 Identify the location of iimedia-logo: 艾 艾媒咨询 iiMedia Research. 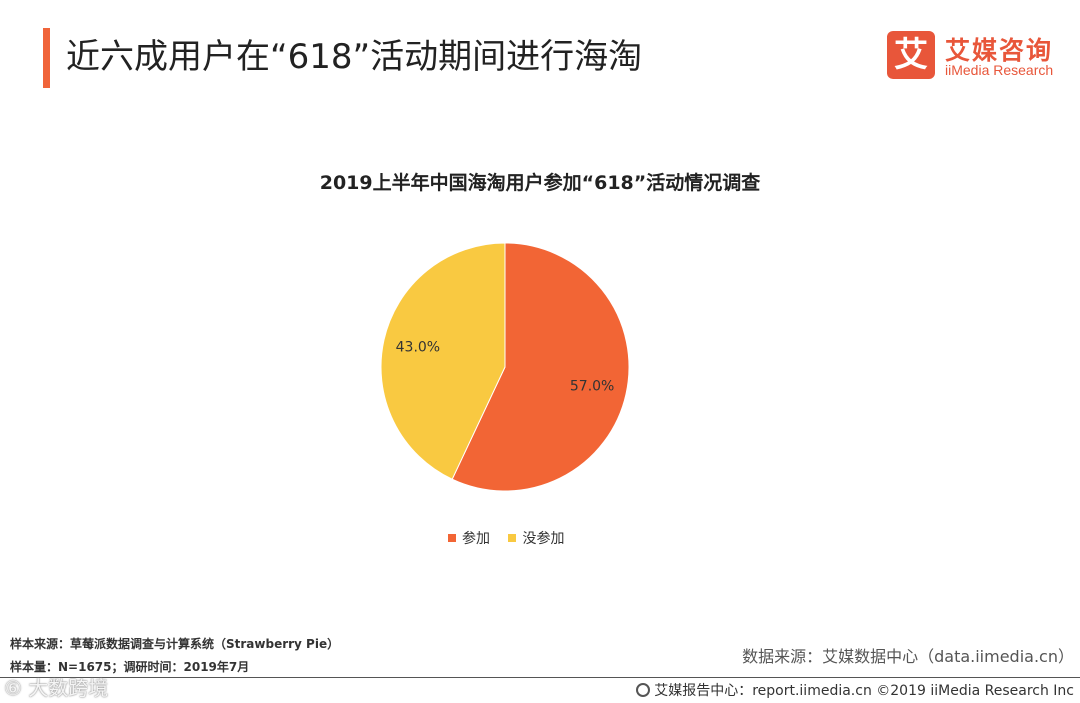
(977, 57).